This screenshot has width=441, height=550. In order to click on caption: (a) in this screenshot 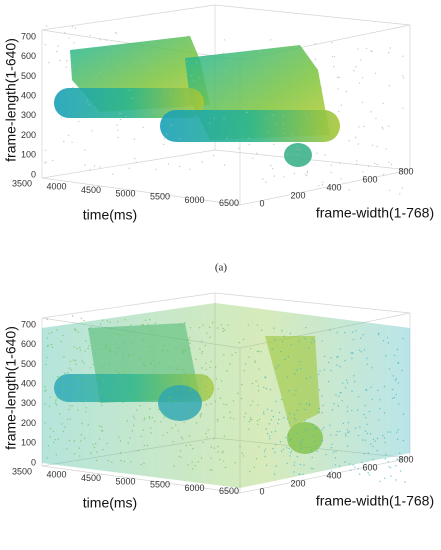, I will do `click(221, 268)`.